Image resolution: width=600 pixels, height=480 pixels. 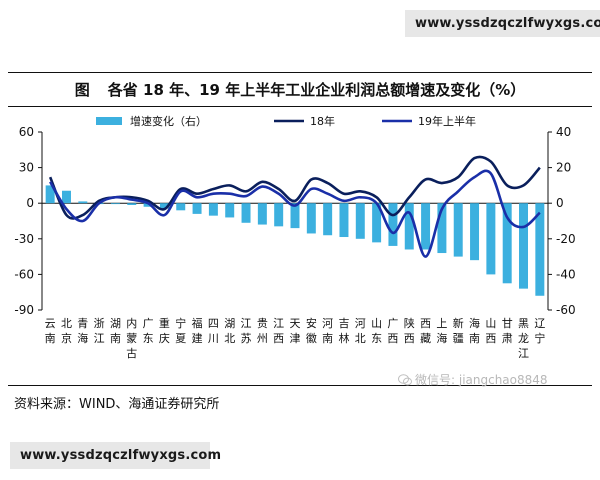 I want to click on category-label: 庆, so click(x=164, y=338).